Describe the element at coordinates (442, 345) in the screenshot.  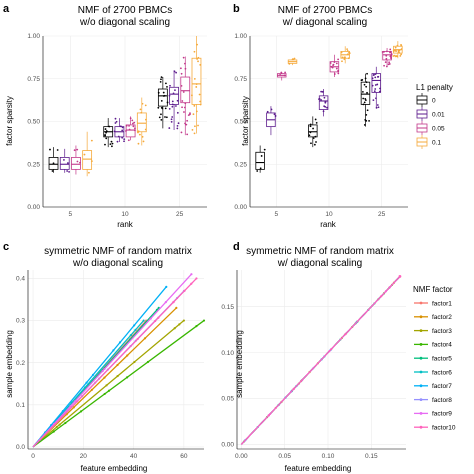
I see `legend-factor-label: factor4` at that location.